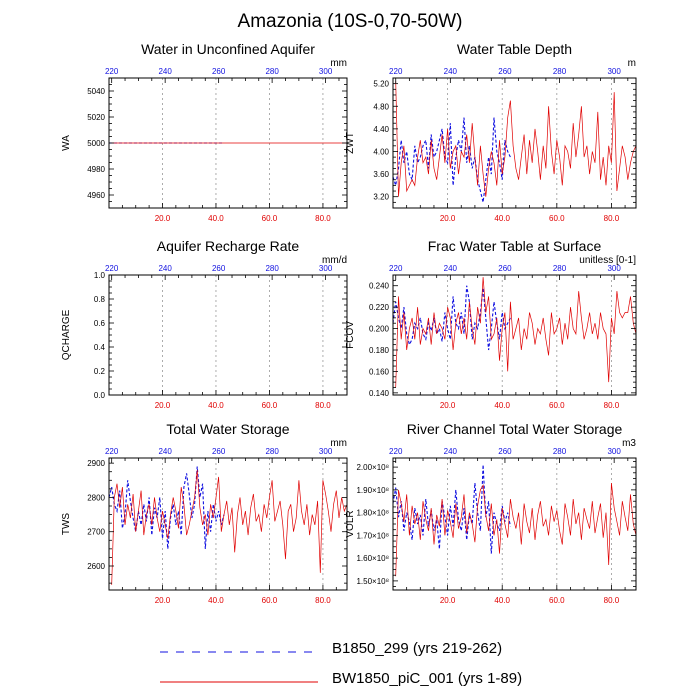 The width and height of the screenshot is (700, 700). I want to click on series-line-zwt-bw1850, so click(515, 138).